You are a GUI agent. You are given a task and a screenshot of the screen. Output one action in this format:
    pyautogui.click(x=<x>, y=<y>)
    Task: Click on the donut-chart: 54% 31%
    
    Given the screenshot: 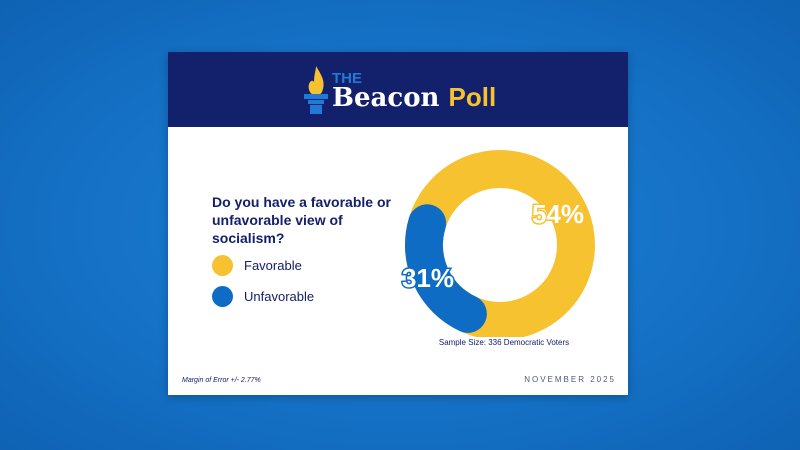 What is the action you would take?
    pyautogui.click(x=497, y=243)
    